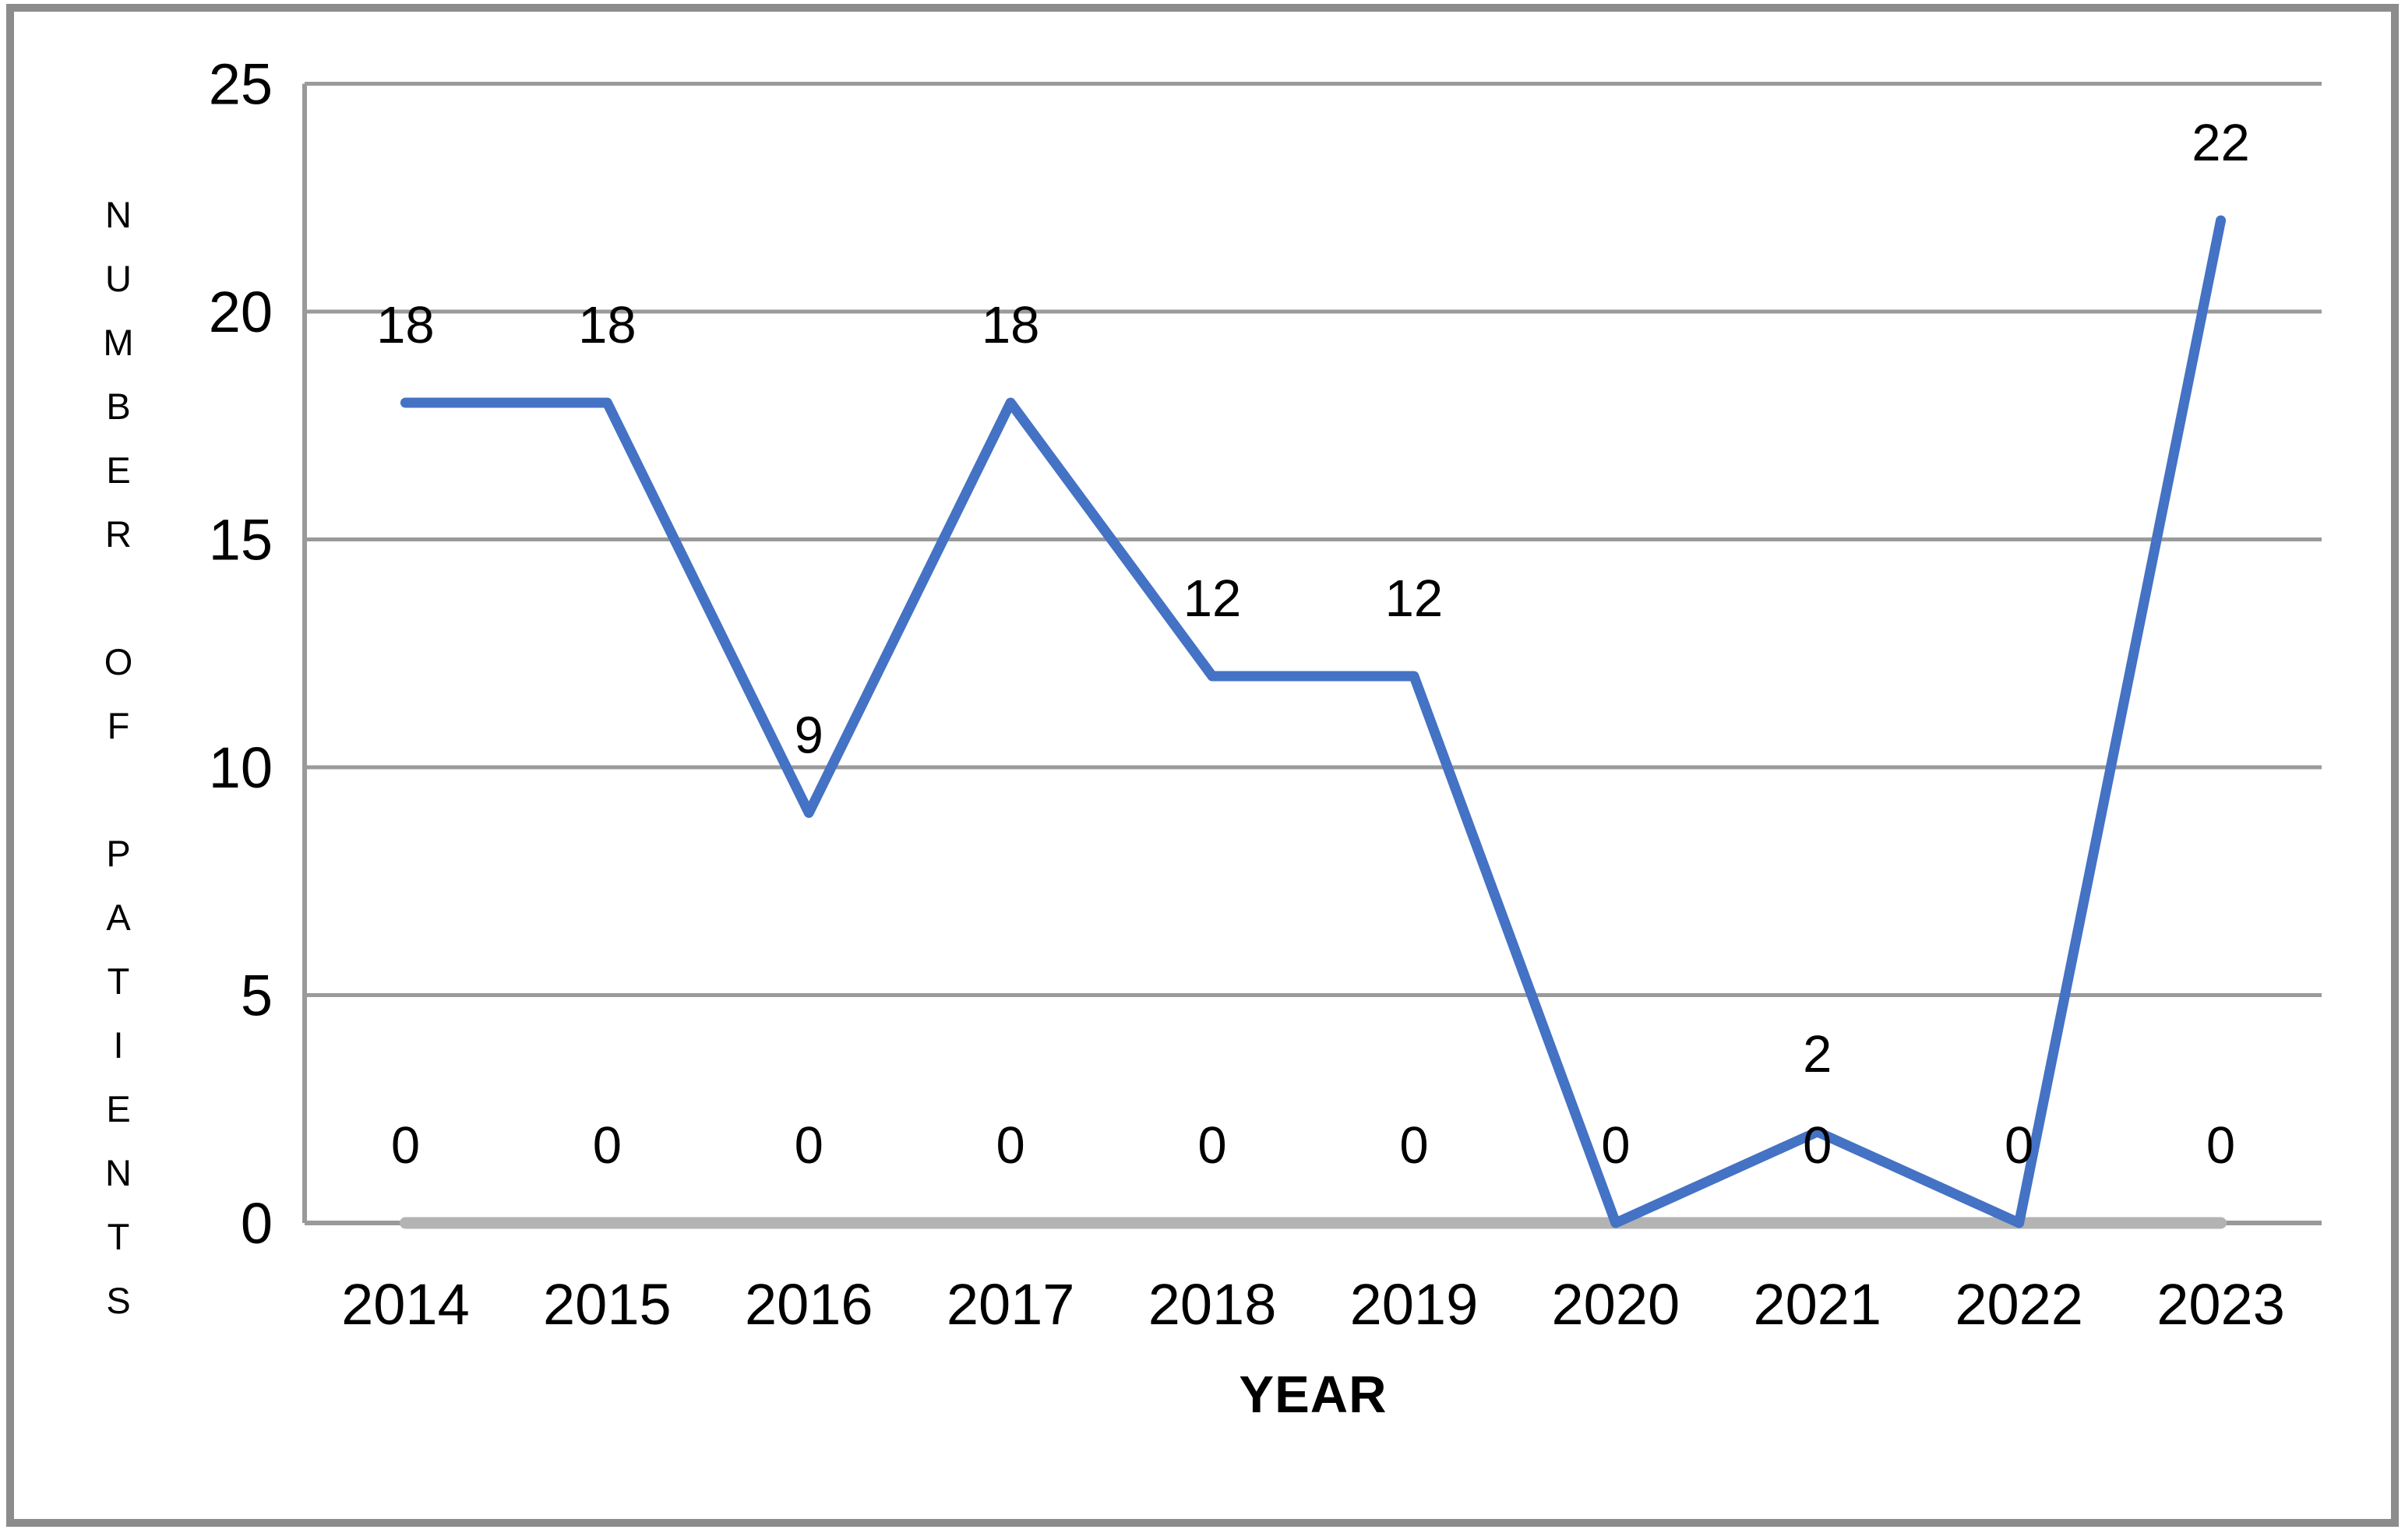  Describe the element at coordinates (809, 1304) in the screenshot. I see `x-tick-label-2016: 2016` at that location.